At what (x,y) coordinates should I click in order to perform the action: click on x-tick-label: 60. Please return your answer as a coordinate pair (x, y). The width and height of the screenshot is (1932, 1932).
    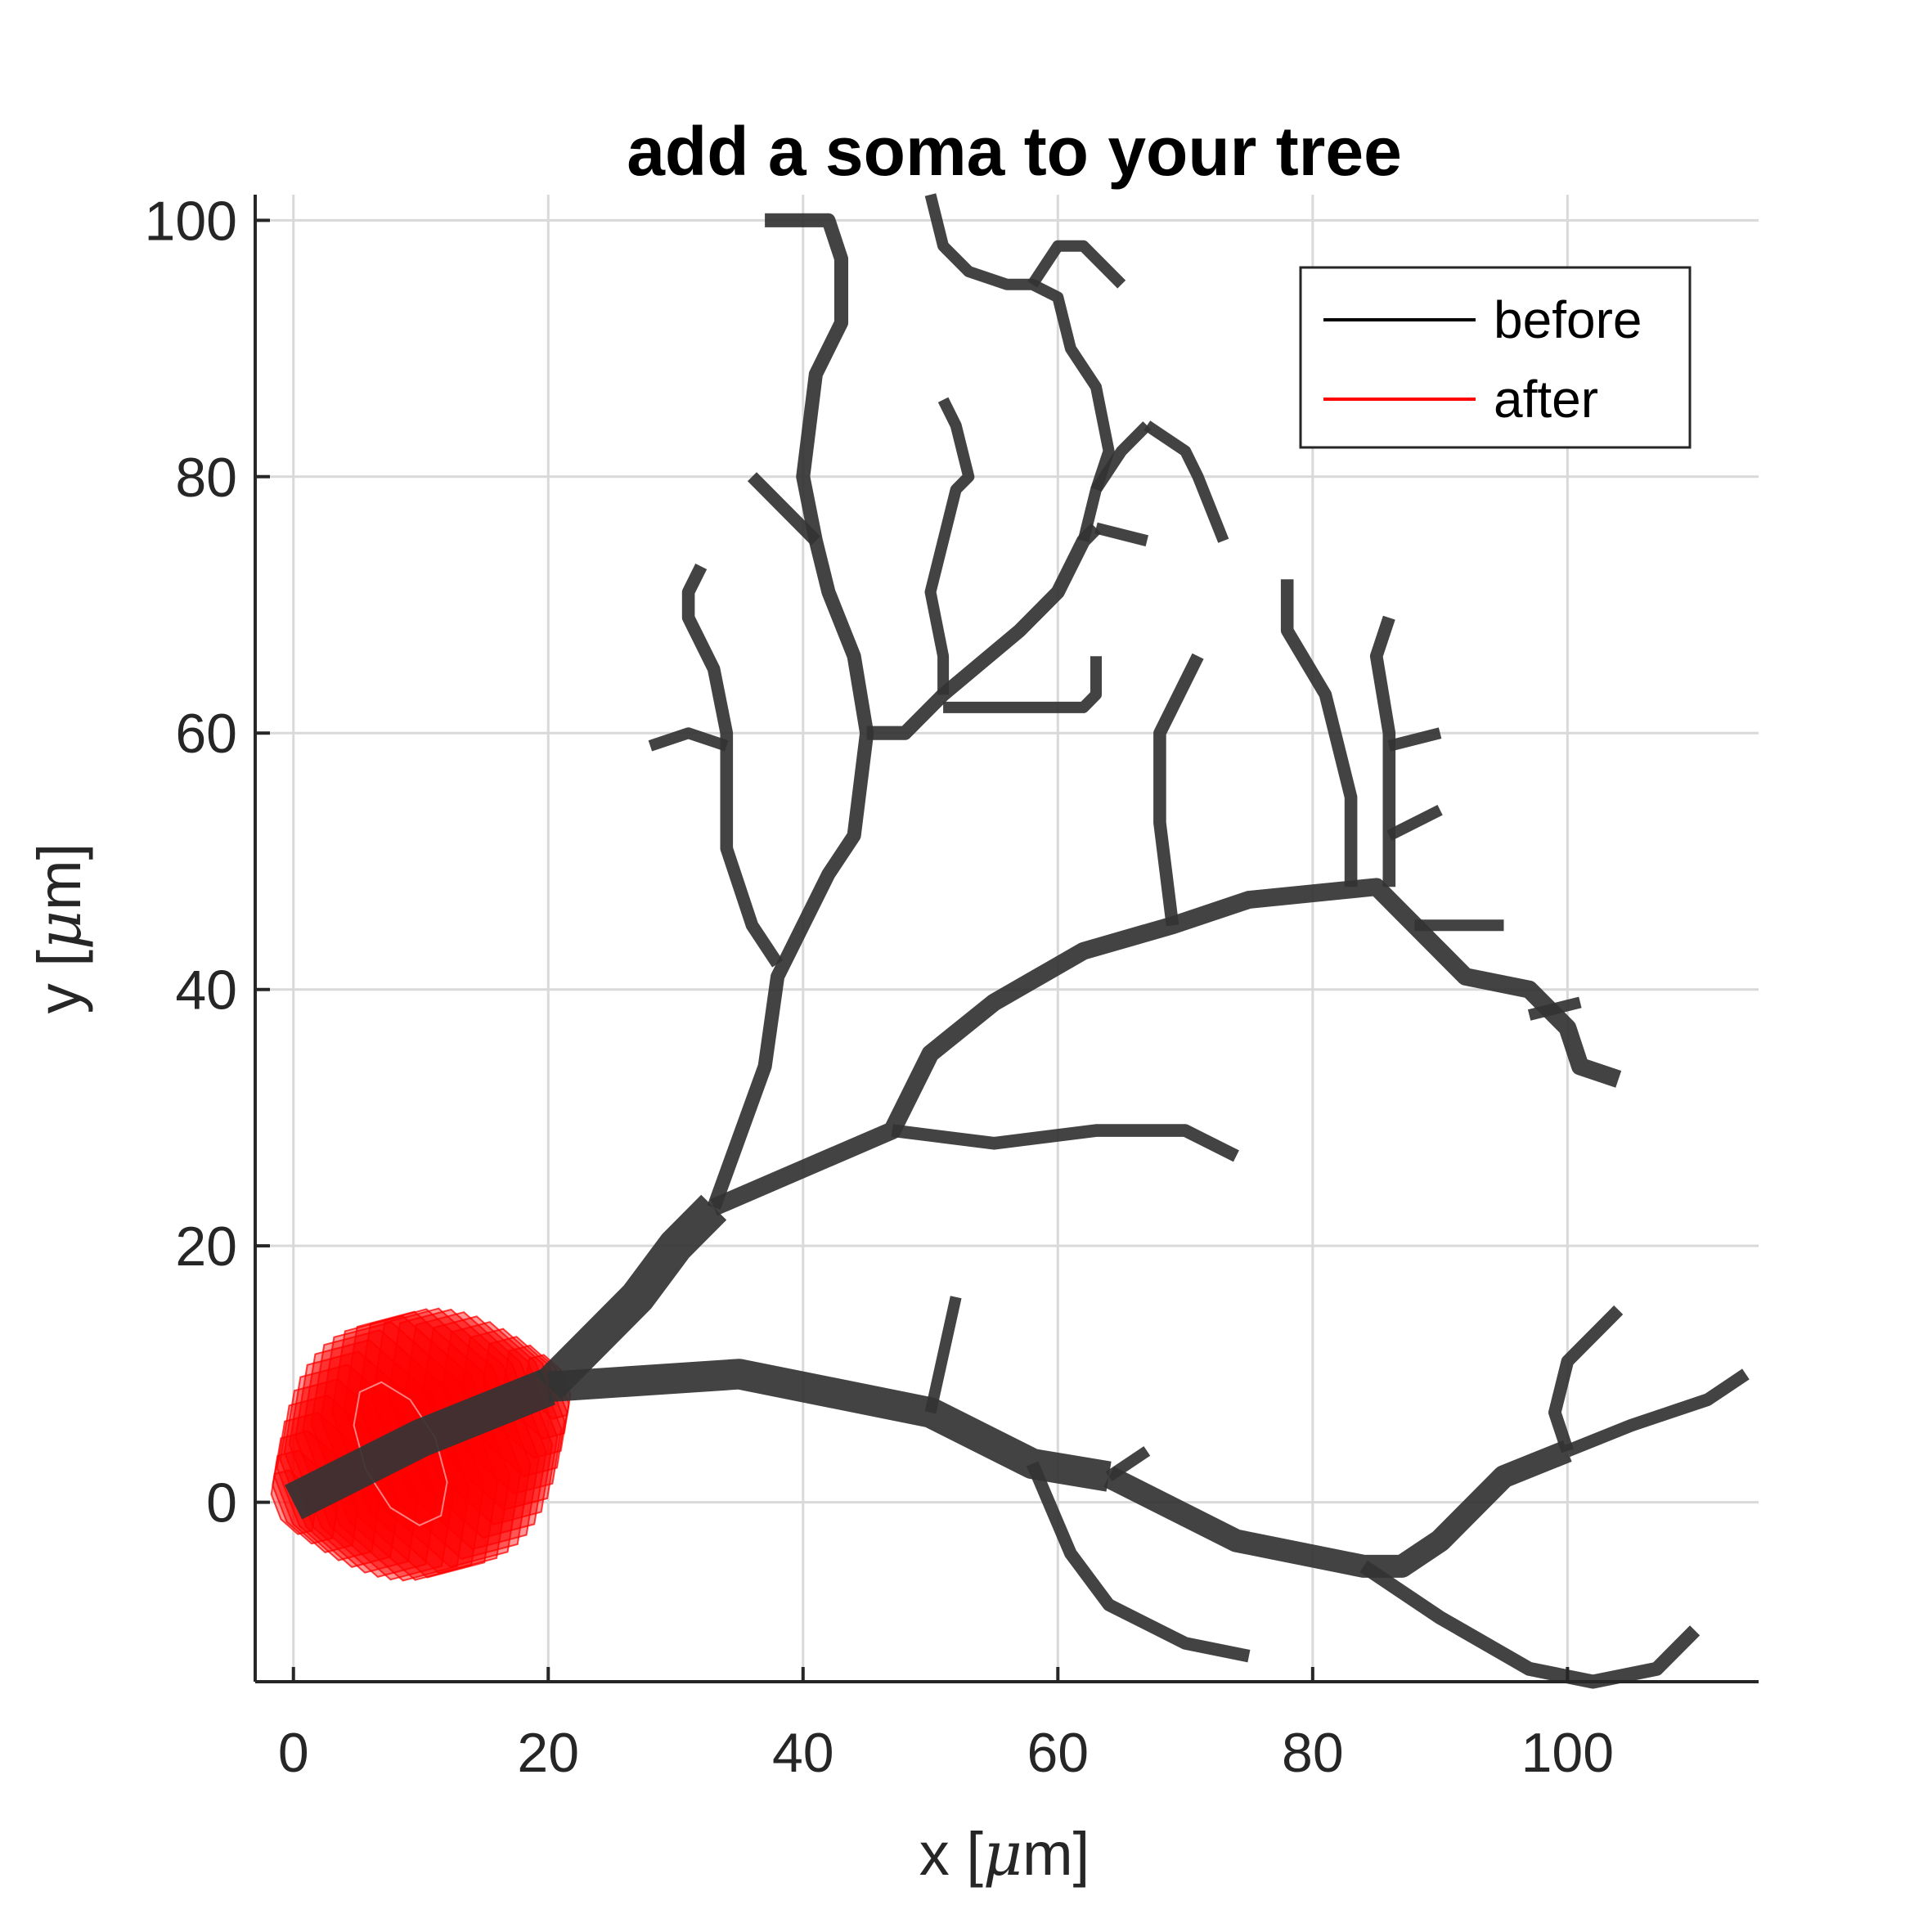
    Looking at the image, I should click on (1058, 1753).